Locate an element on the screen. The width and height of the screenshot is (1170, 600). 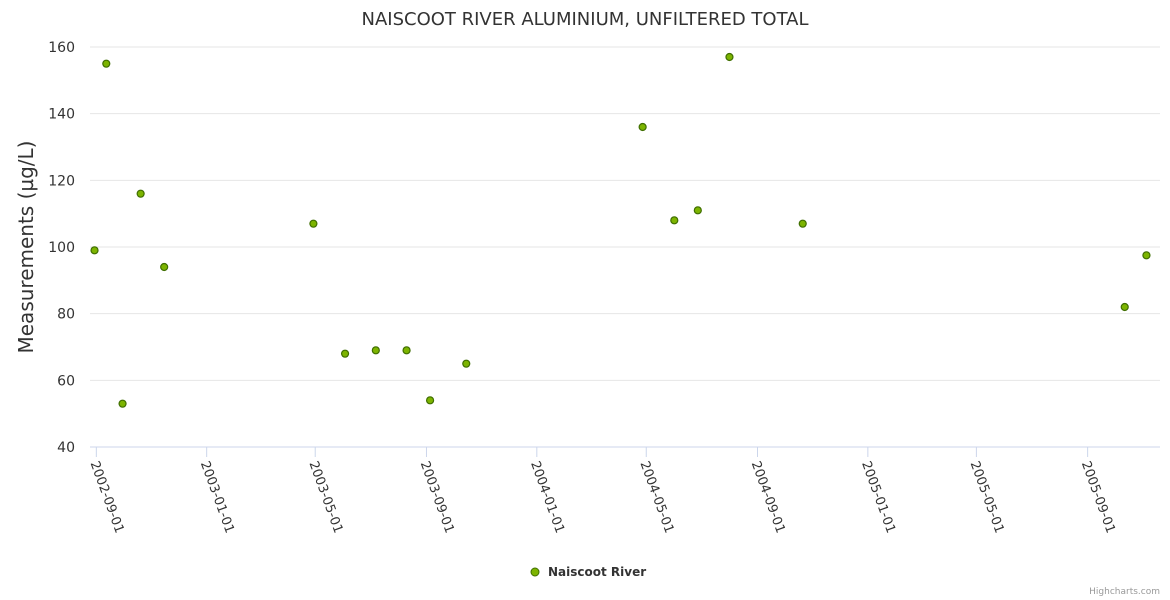
legend-marker-icon is located at coordinates (535, 572).